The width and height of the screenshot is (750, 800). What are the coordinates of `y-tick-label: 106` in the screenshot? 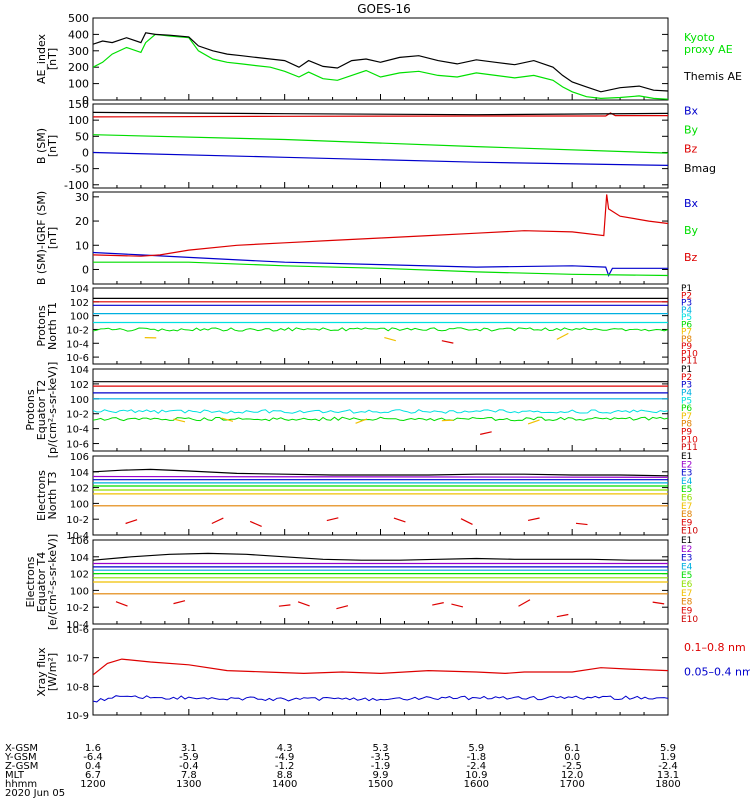 It's located at (79, 457).